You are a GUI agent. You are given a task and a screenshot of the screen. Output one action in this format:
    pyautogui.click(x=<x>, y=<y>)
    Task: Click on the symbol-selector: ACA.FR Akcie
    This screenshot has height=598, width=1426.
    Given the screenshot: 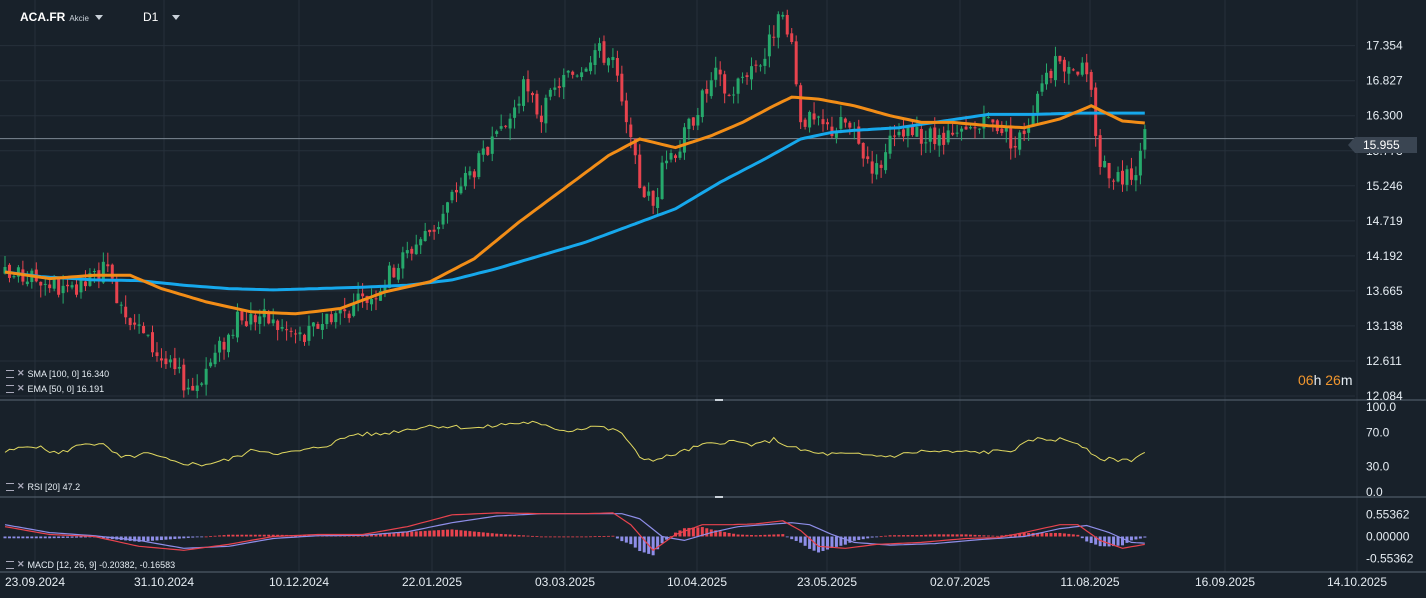 What is the action you would take?
    pyautogui.click(x=61, y=17)
    